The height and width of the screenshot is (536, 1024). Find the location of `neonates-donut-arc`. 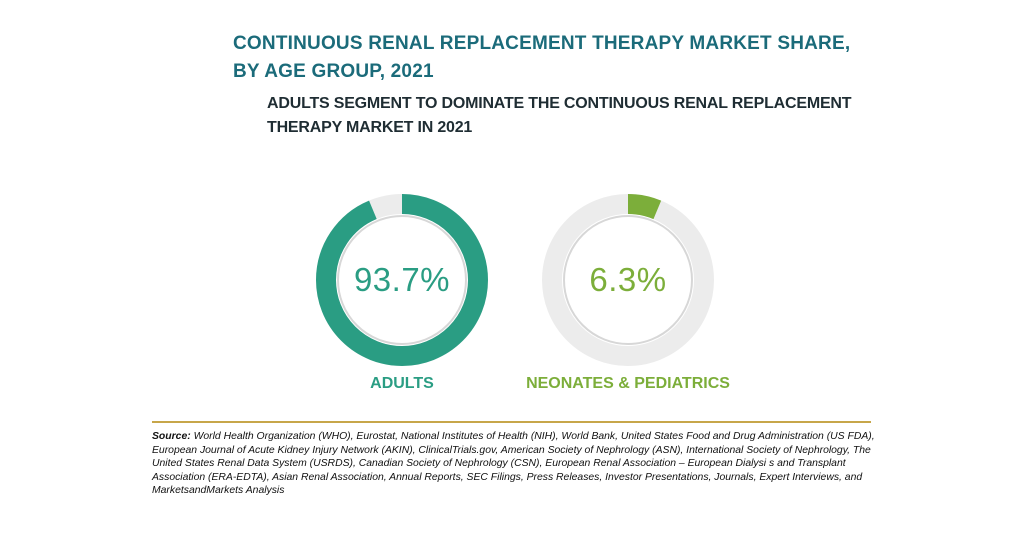

neonates-donut-arc is located at coordinates (628, 280).